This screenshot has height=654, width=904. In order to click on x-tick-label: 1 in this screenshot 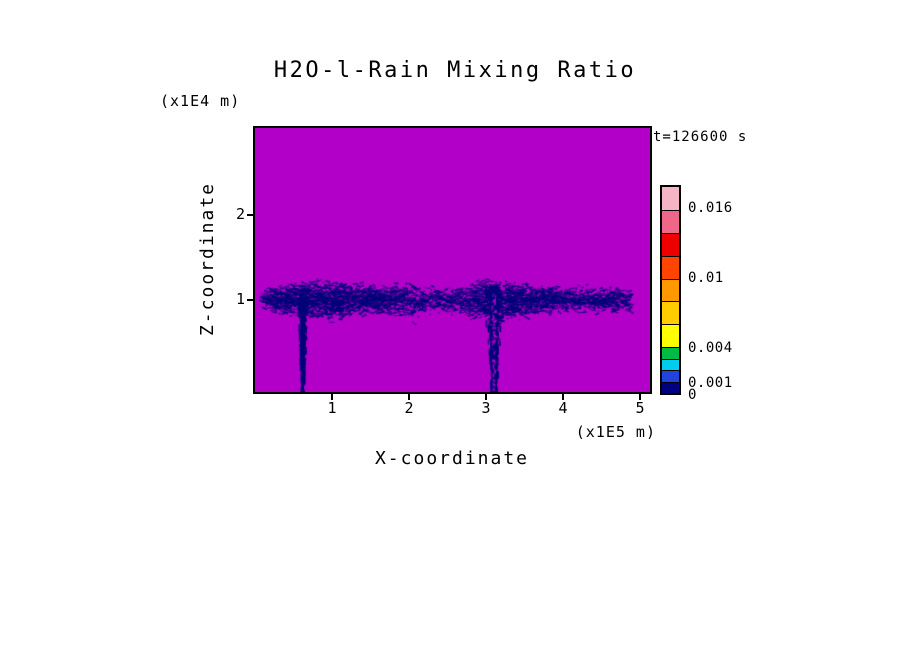, I will do `click(332, 408)`.